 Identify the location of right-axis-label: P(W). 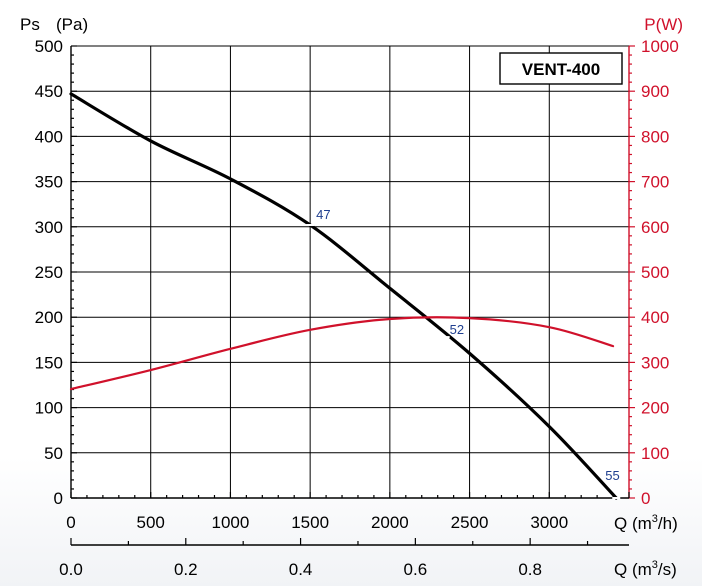
(663, 24).